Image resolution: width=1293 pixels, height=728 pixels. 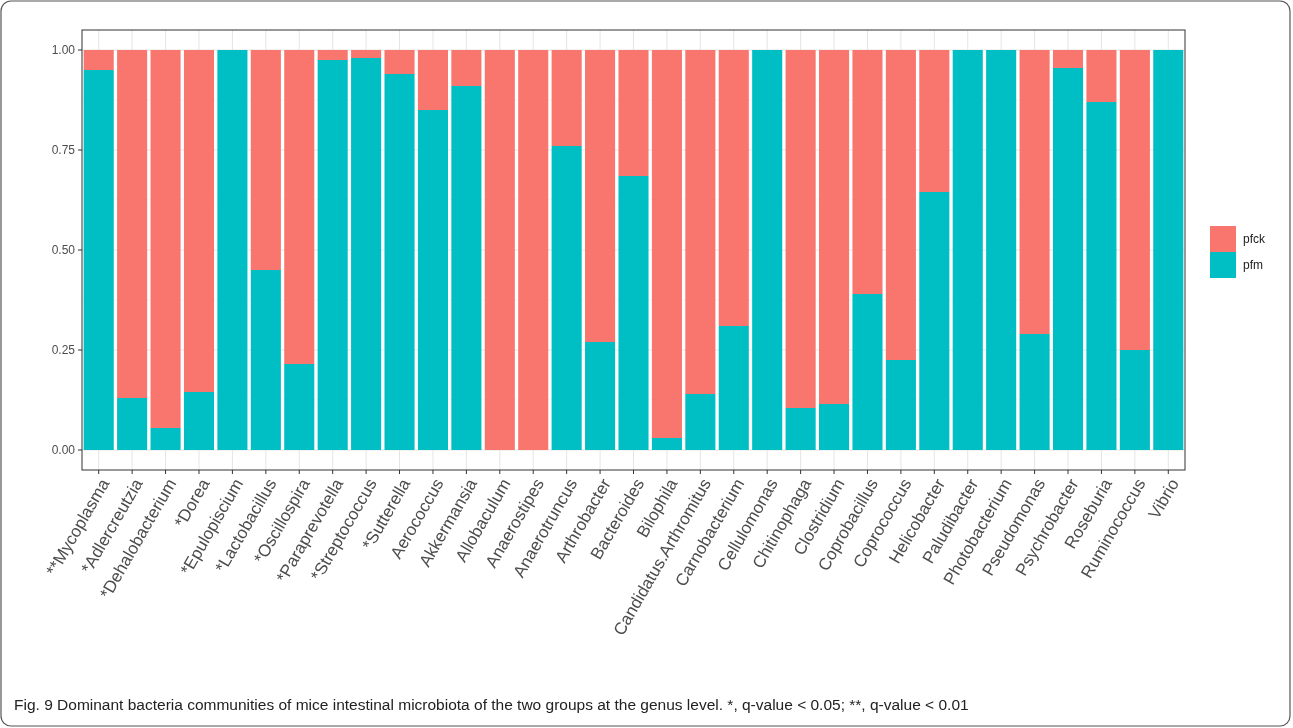 I want to click on y-tick-label: 0.25, so click(x=63, y=350).